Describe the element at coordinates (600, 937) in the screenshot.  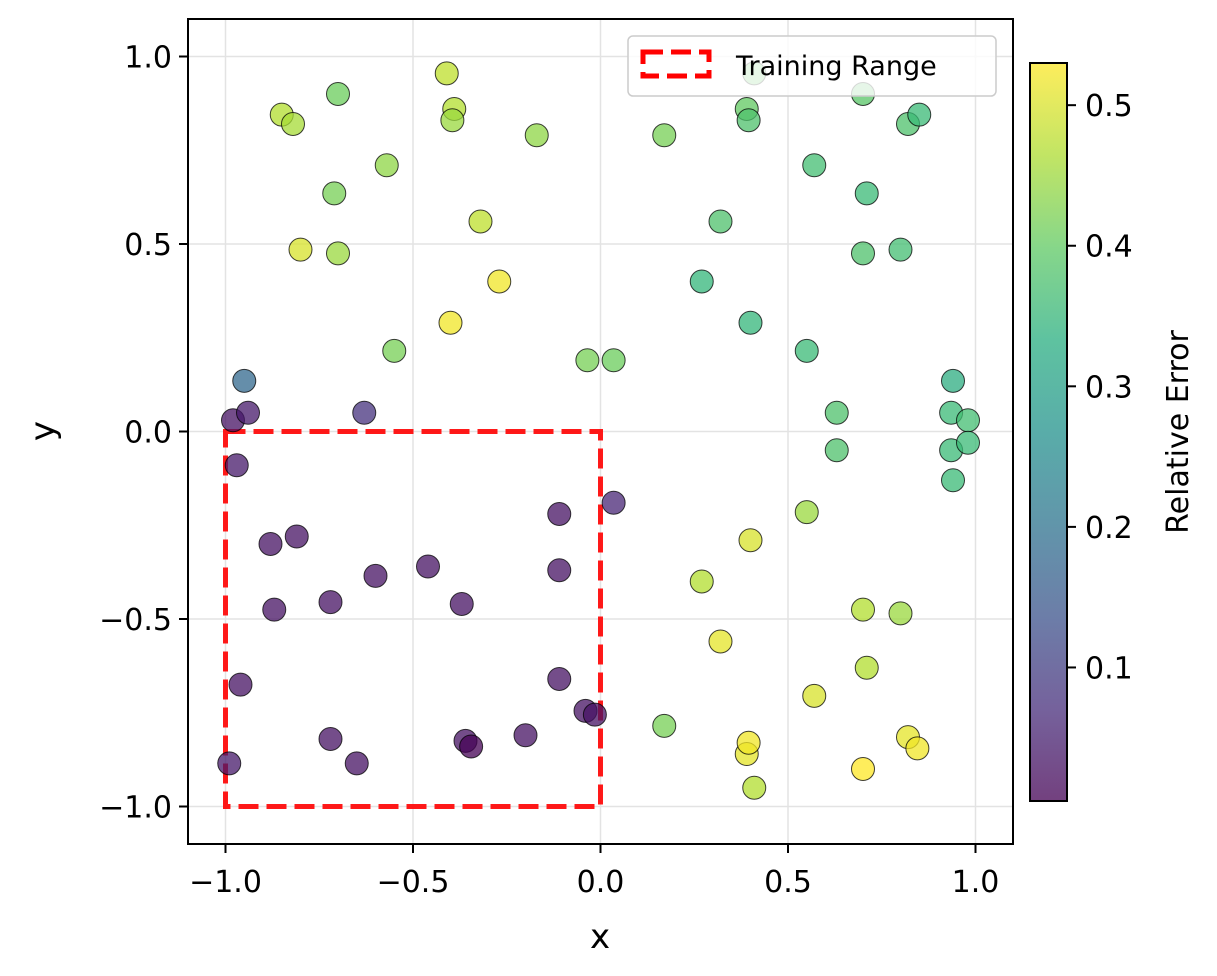
I see `x-axis-label: x` at that location.